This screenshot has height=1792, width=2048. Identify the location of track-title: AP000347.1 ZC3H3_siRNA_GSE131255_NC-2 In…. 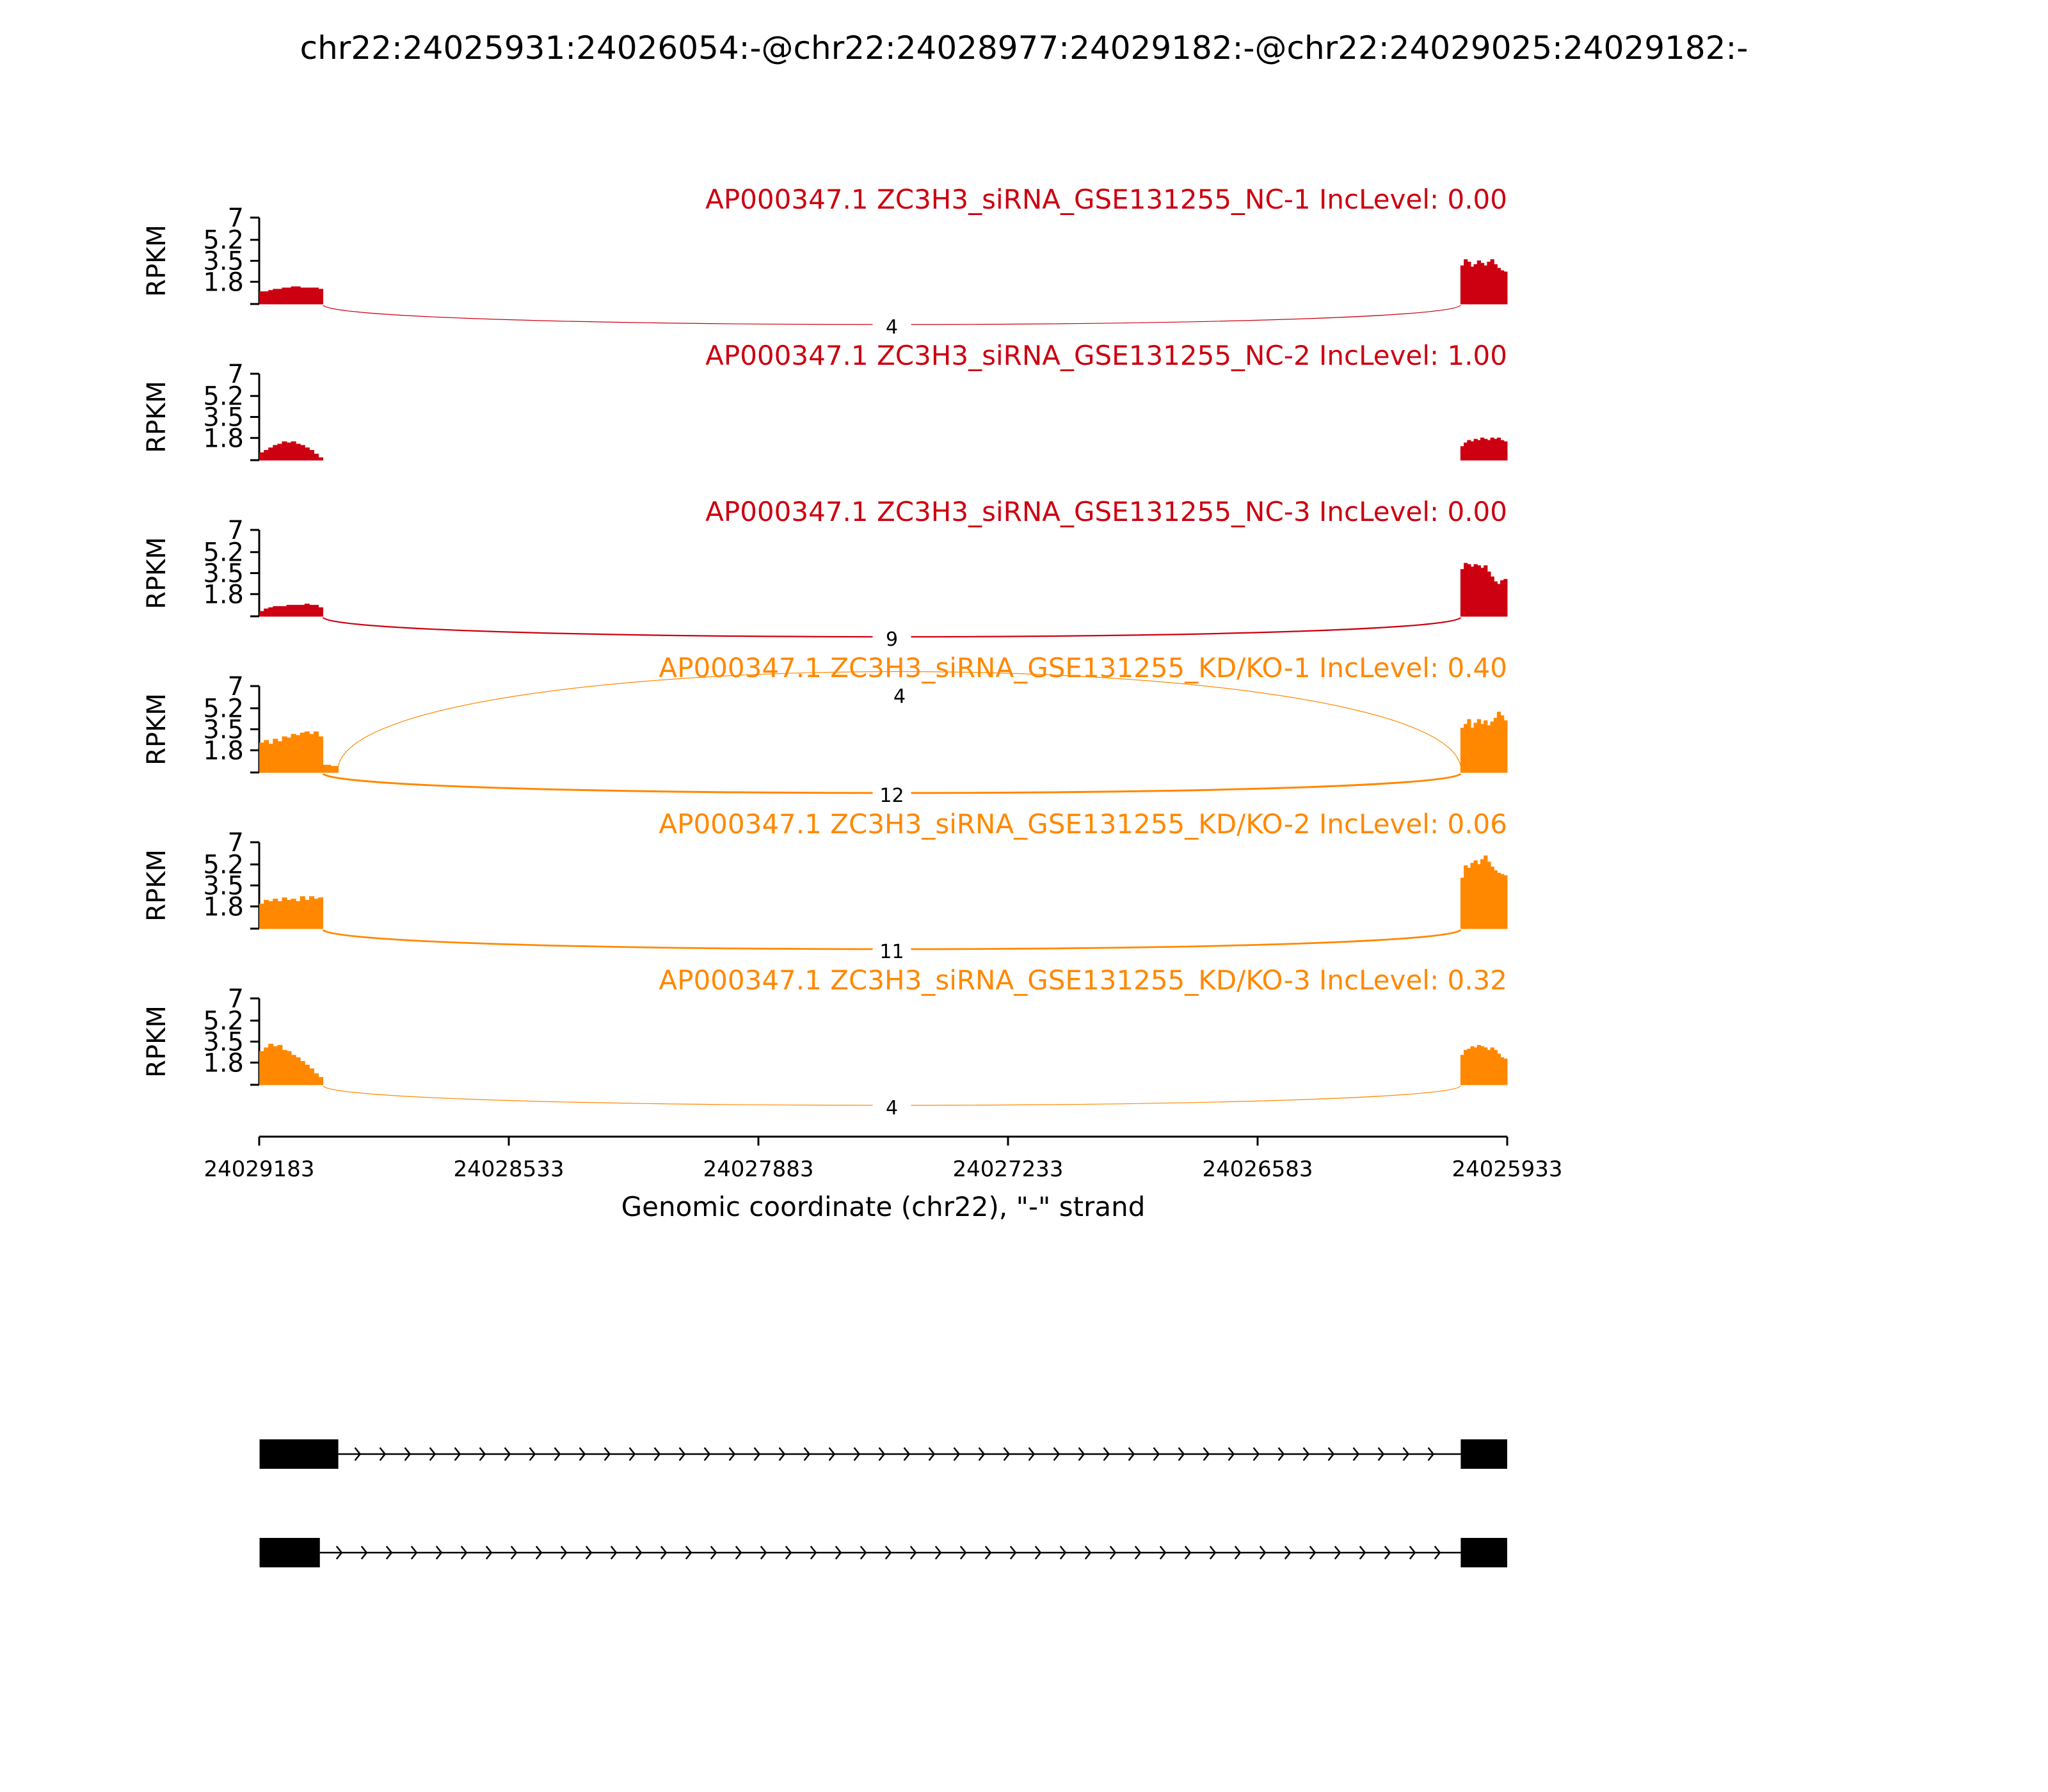
(1106, 355).